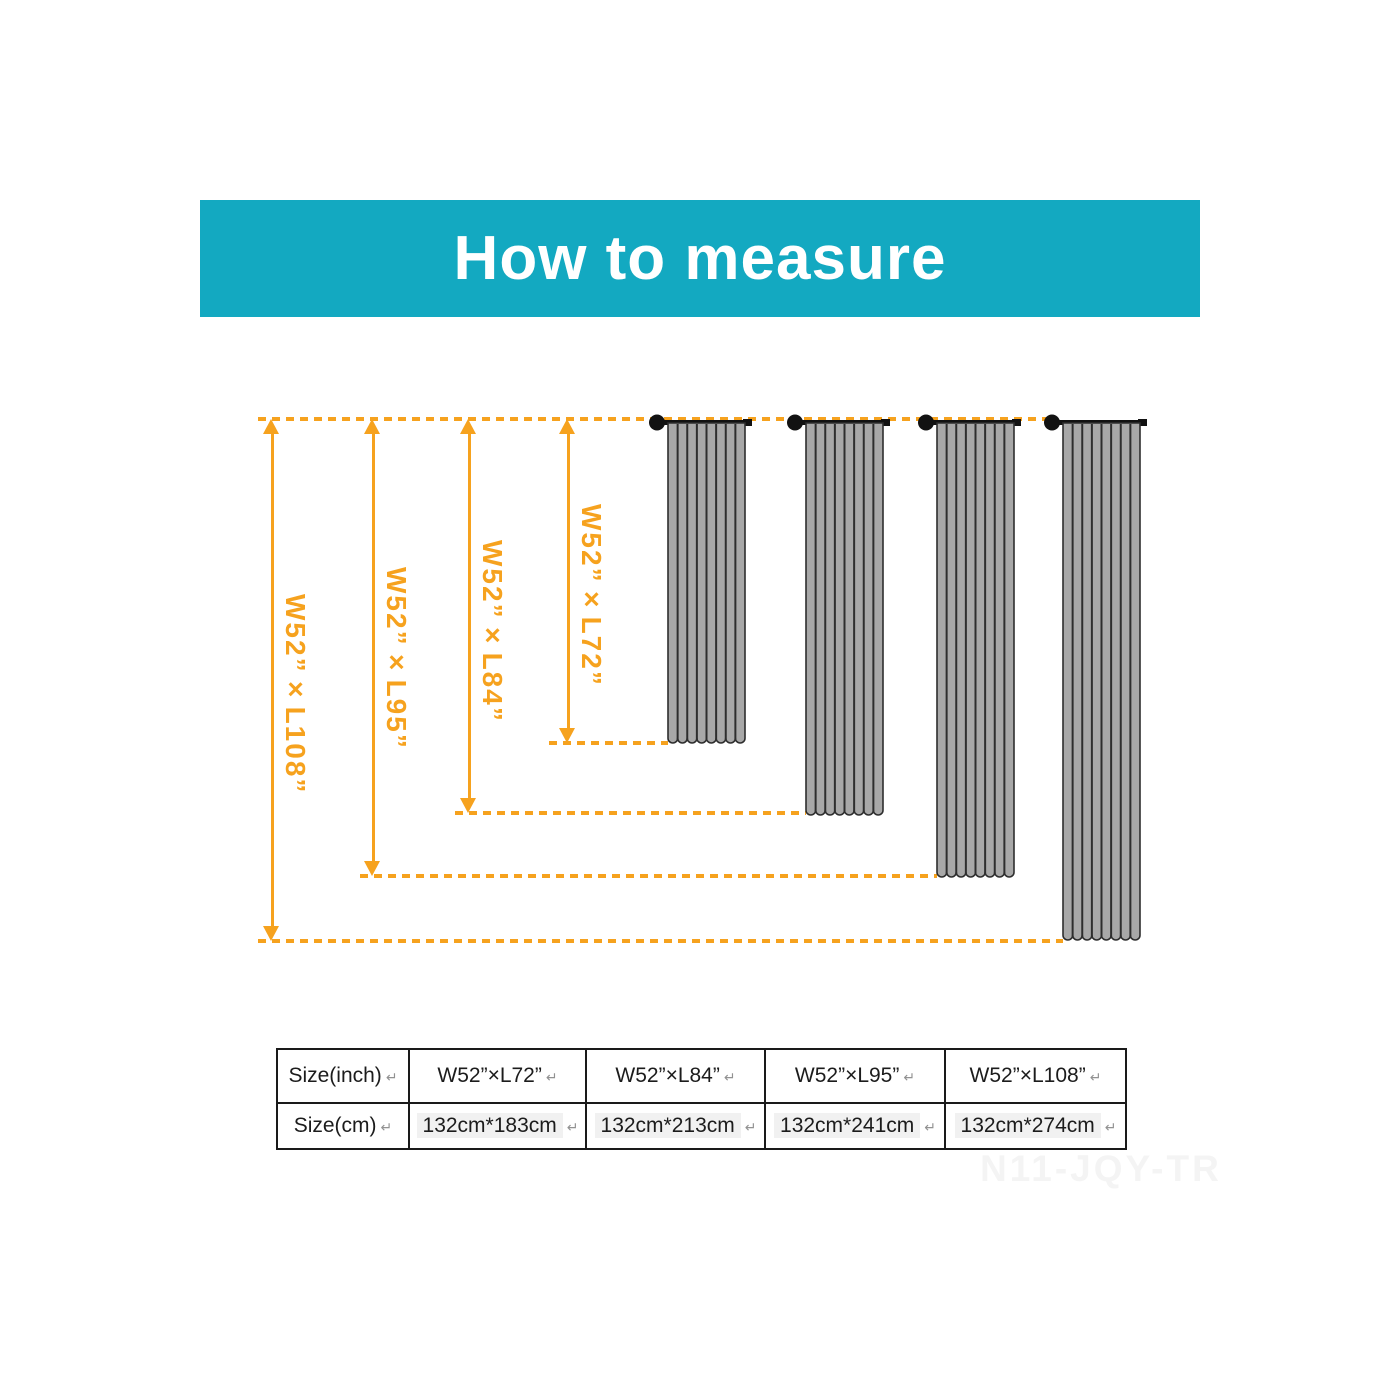 The image size is (1400, 1400). What do you see at coordinates (489, 1075) in the screenshot?
I see `cell-value: W52”×L72”` at bounding box center [489, 1075].